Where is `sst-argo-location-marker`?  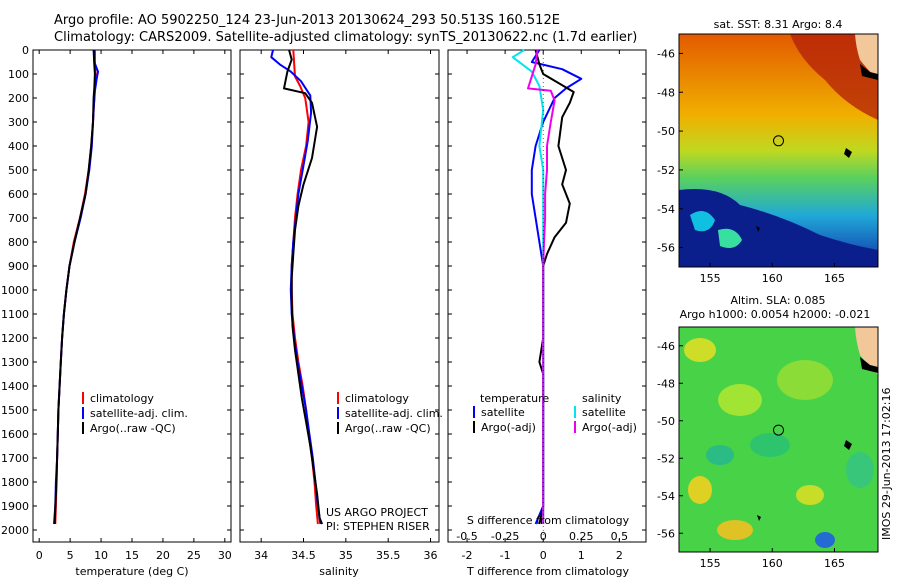
sst-argo-location-marker is located at coordinates (778, 141).